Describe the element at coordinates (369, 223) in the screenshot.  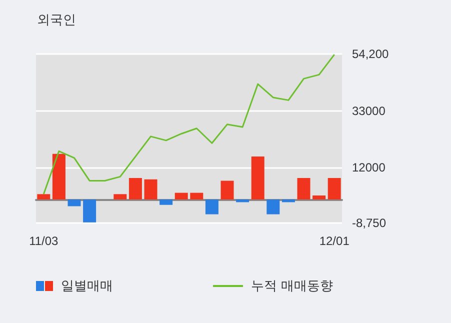
I see `y-tick-label: -8,750` at that location.